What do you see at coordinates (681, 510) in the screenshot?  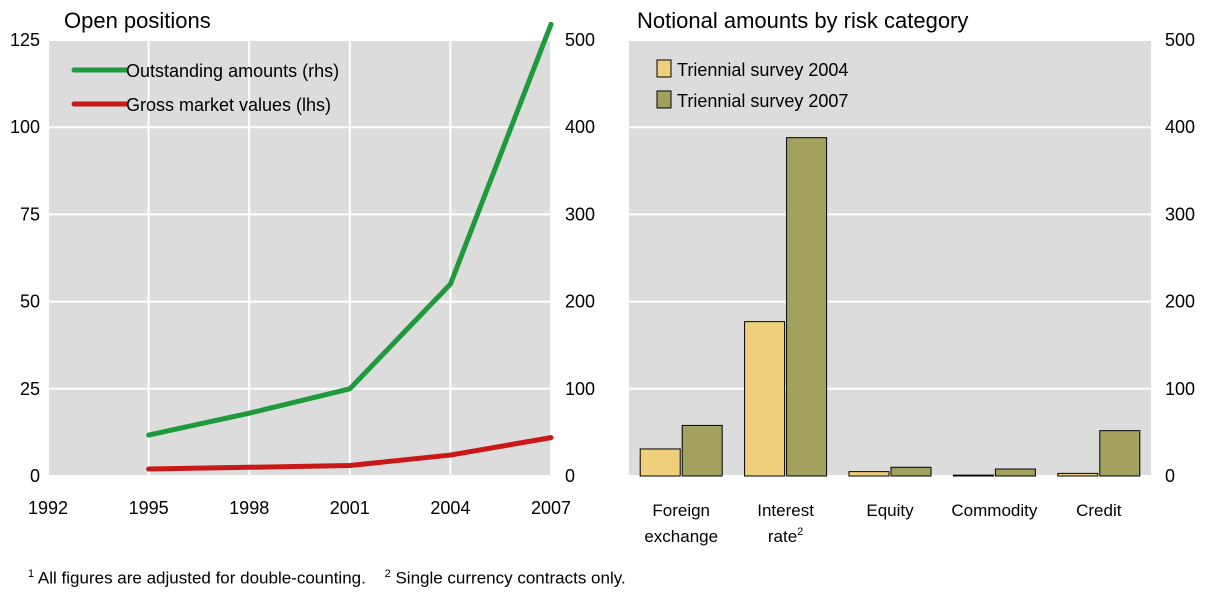 I see `category-label-0: Foreign` at bounding box center [681, 510].